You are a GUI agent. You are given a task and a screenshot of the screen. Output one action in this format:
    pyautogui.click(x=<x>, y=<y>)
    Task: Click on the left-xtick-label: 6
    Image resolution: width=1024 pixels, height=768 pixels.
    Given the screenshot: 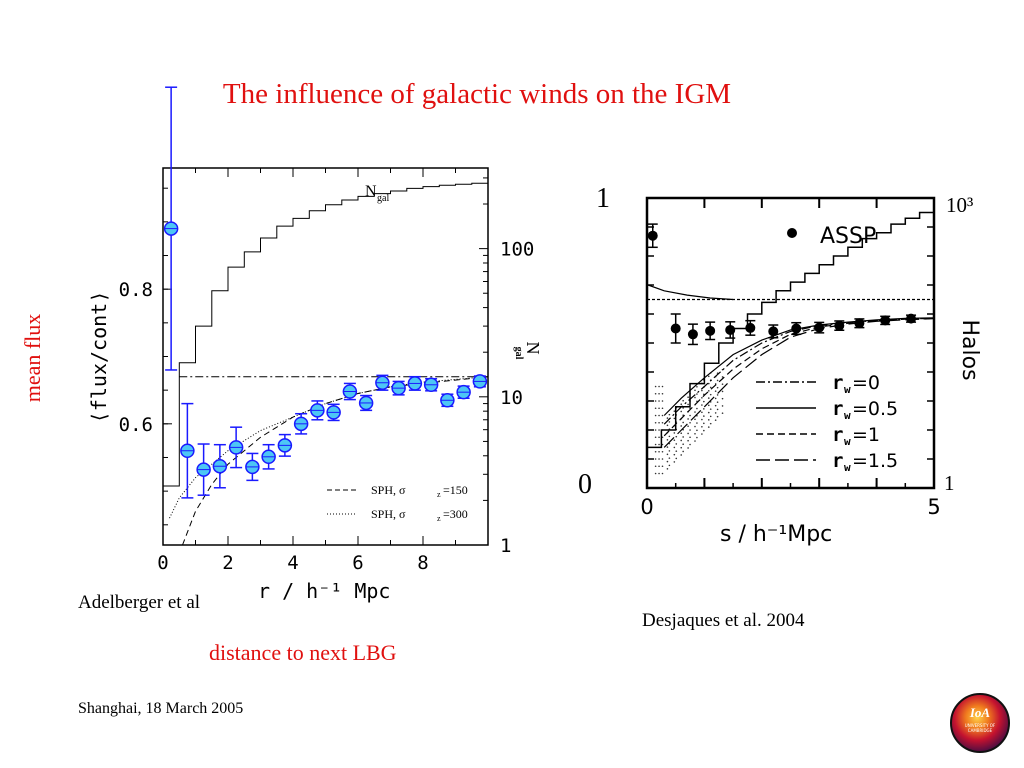 What is the action you would take?
    pyautogui.click(x=357, y=563)
    